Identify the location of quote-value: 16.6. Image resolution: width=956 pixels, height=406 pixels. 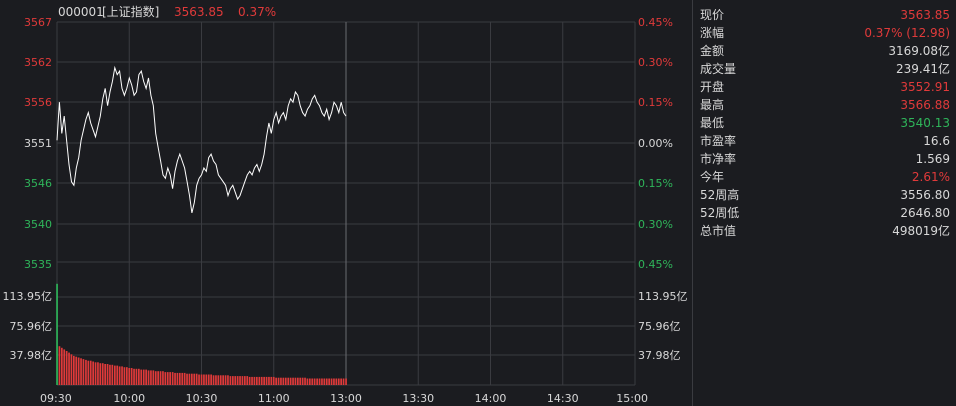
(936, 141).